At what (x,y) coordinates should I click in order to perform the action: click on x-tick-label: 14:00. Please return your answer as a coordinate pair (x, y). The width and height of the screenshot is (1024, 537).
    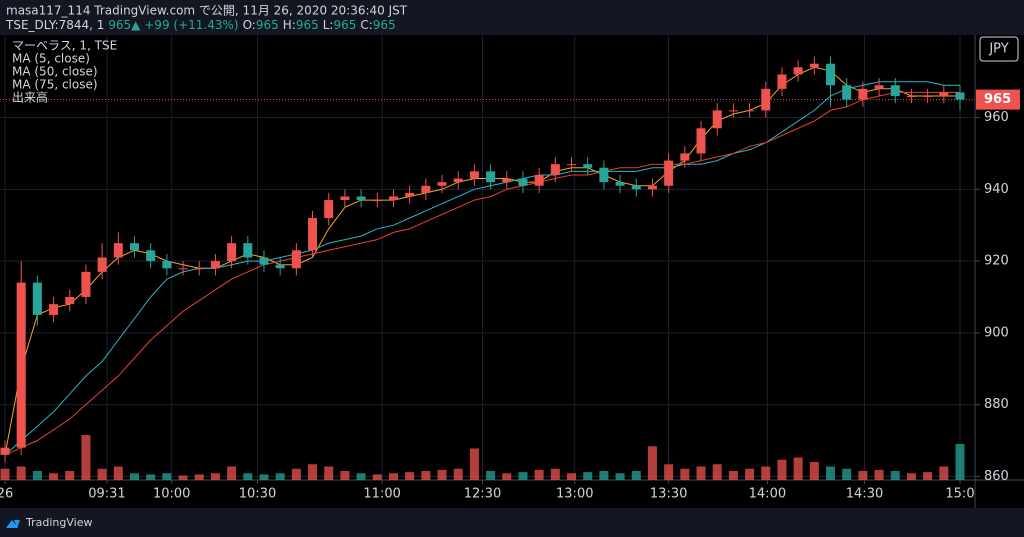
    Looking at the image, I should click on (767, 494).